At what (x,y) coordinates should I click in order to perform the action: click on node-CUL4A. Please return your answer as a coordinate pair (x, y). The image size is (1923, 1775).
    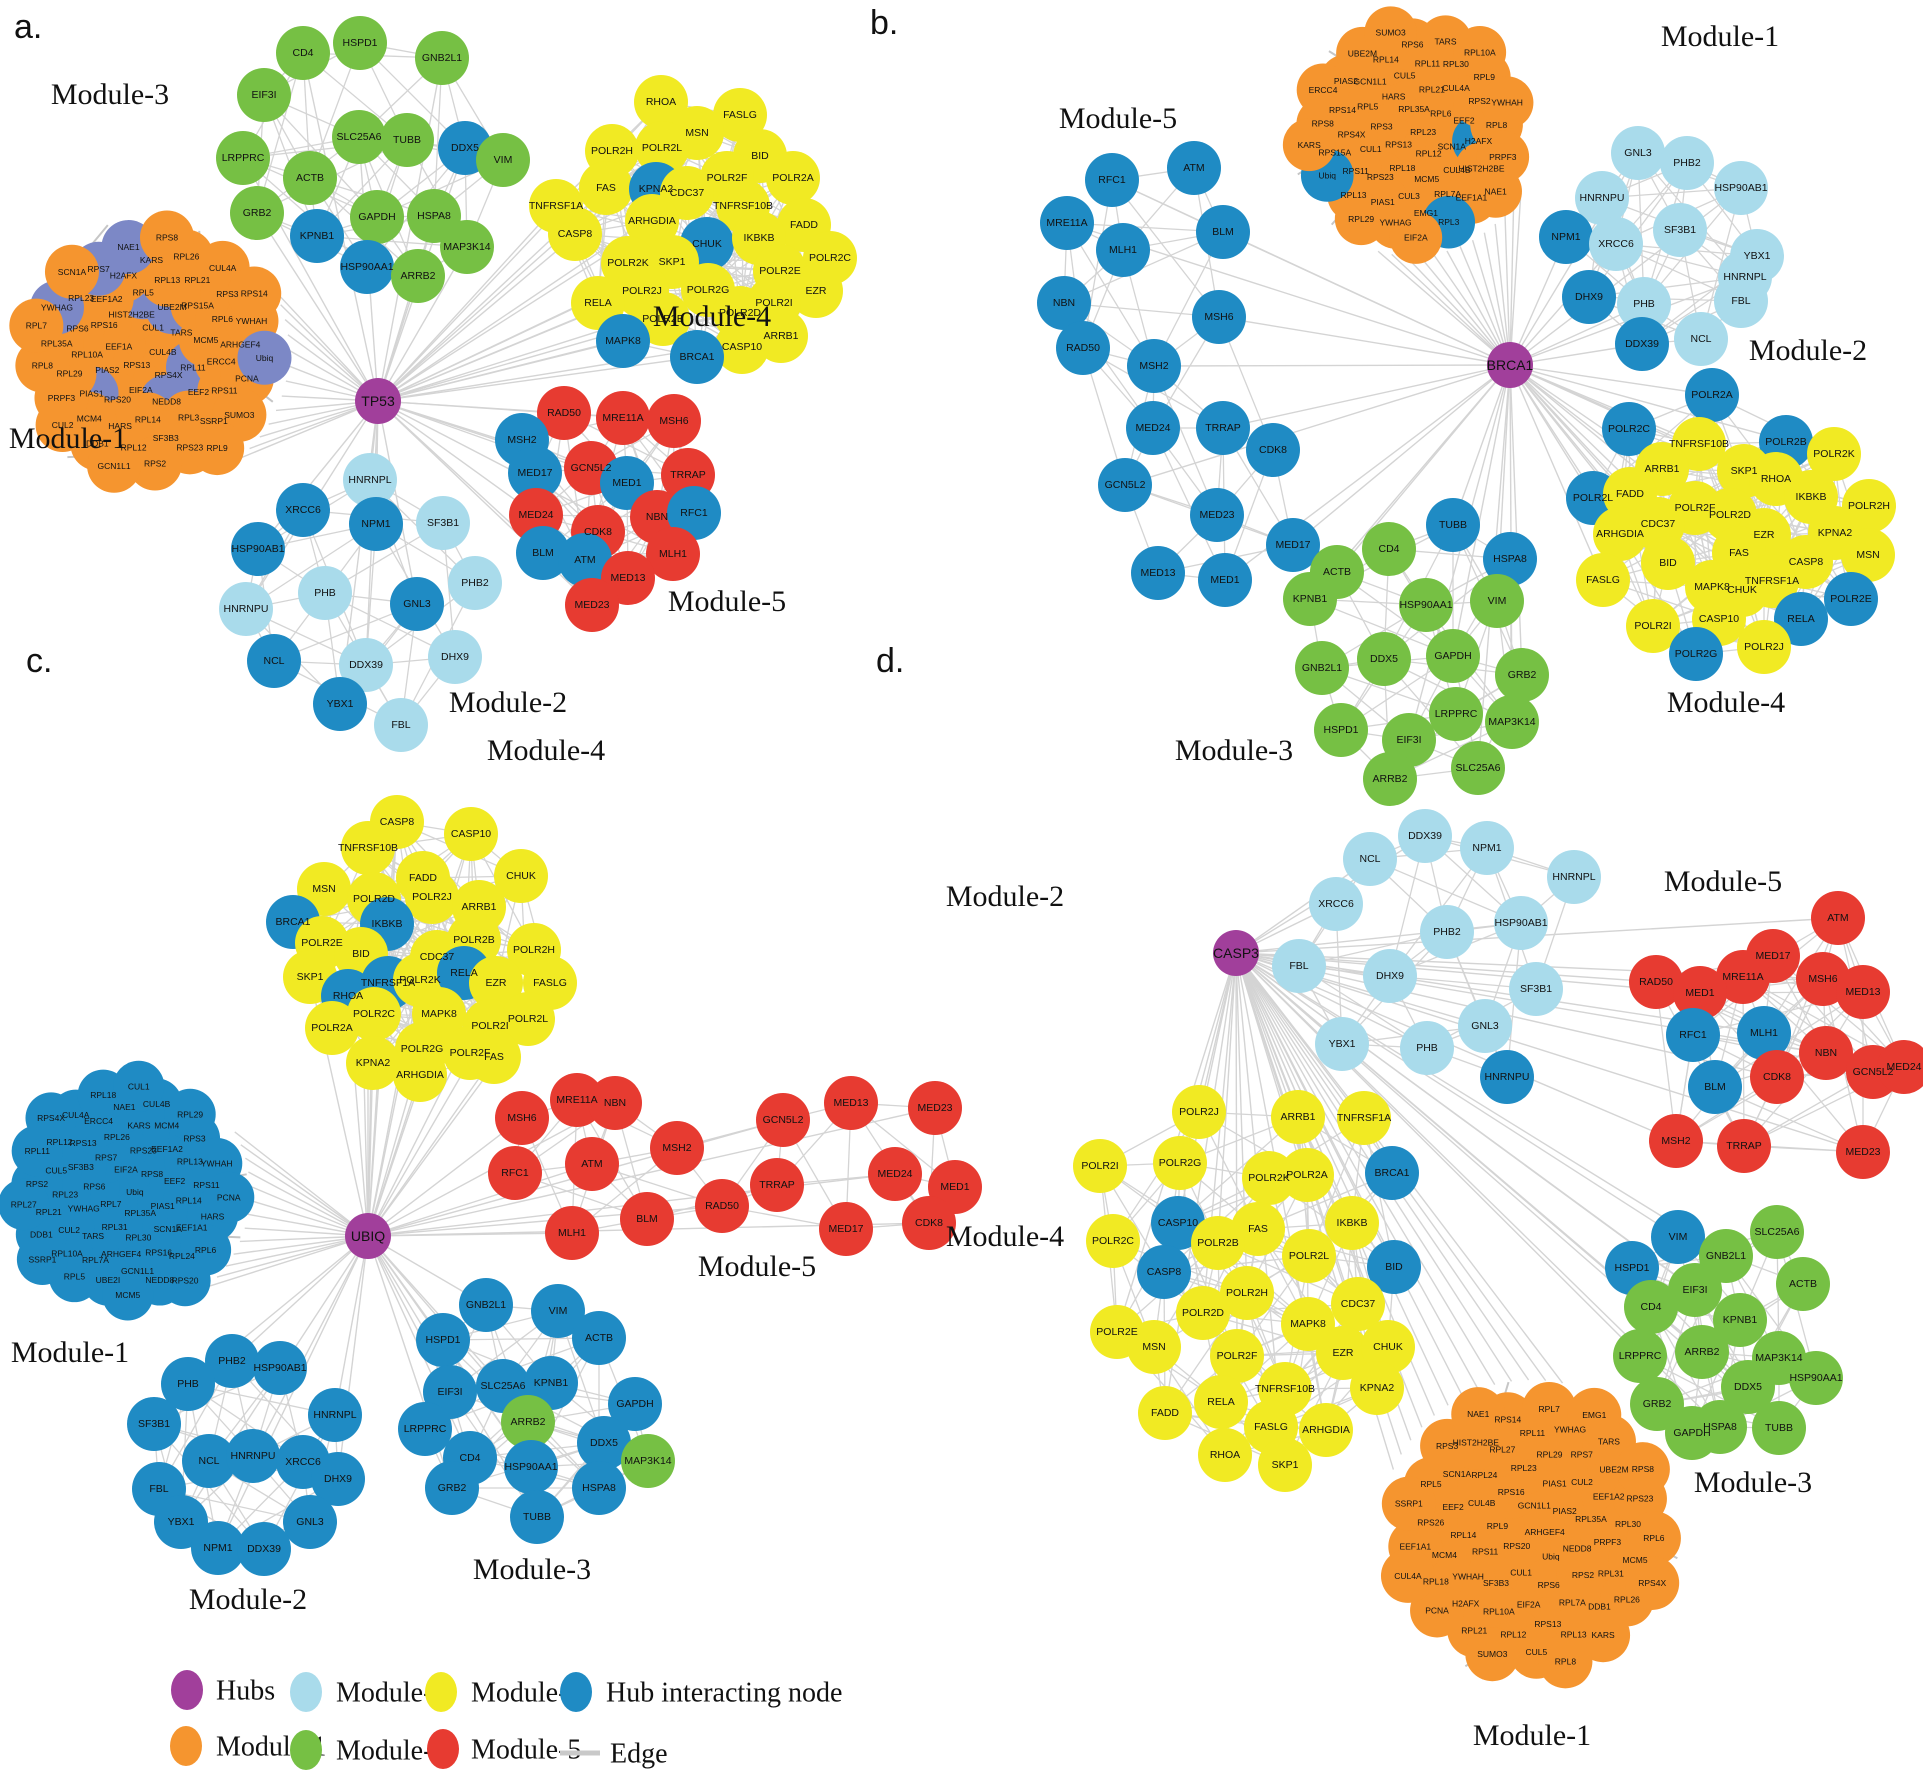
    Looking at the image, I should click on (1407, 1575).